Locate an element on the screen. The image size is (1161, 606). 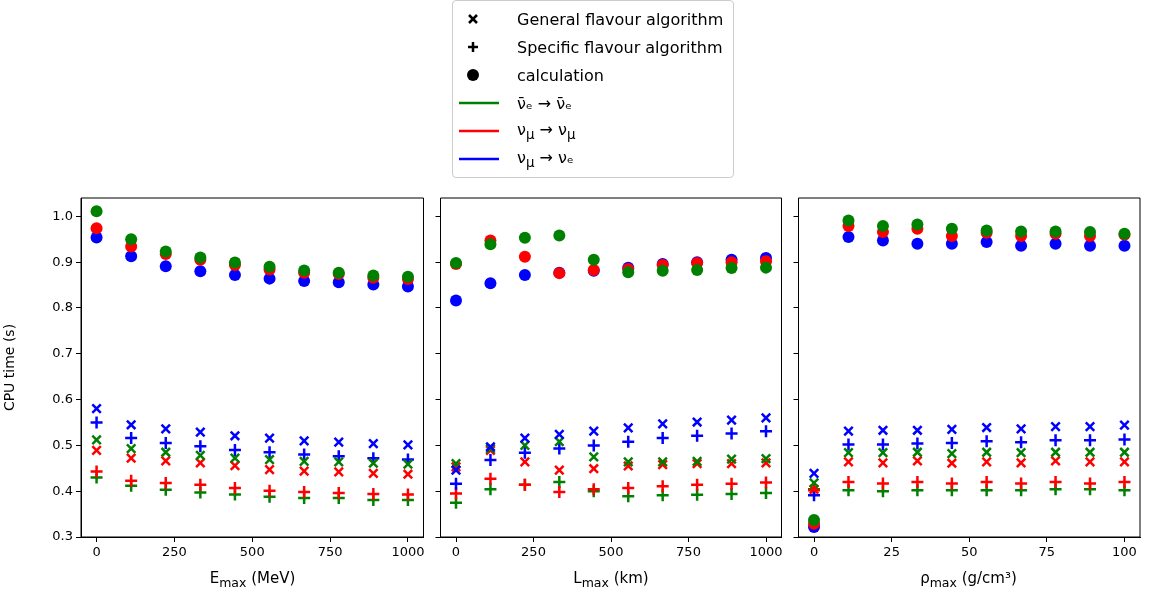
x-axis-title: E$_{max}$ (MeV) is located at coordinates (252, 579).